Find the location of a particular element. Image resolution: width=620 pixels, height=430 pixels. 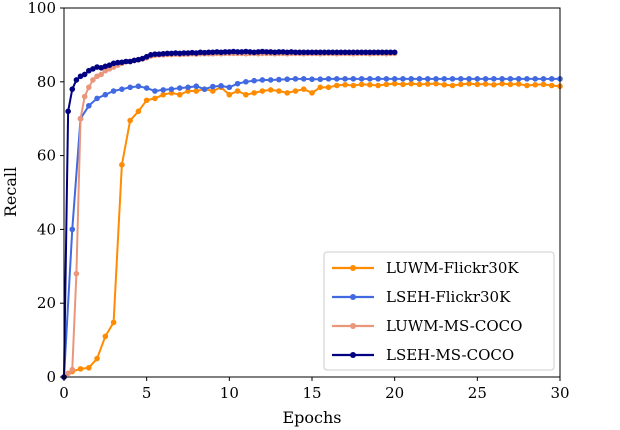

legend-label: LUWM-Flickr30K is located at coordinates (452, 268).